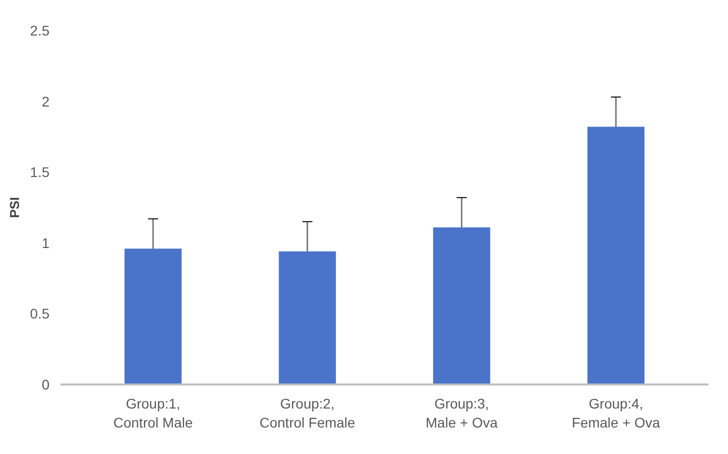 This screenshot has width=728, height=454. Describe the element at coordinates (40, 314) in the screenshot. I see `y-tick-label: 0.5` at that location.